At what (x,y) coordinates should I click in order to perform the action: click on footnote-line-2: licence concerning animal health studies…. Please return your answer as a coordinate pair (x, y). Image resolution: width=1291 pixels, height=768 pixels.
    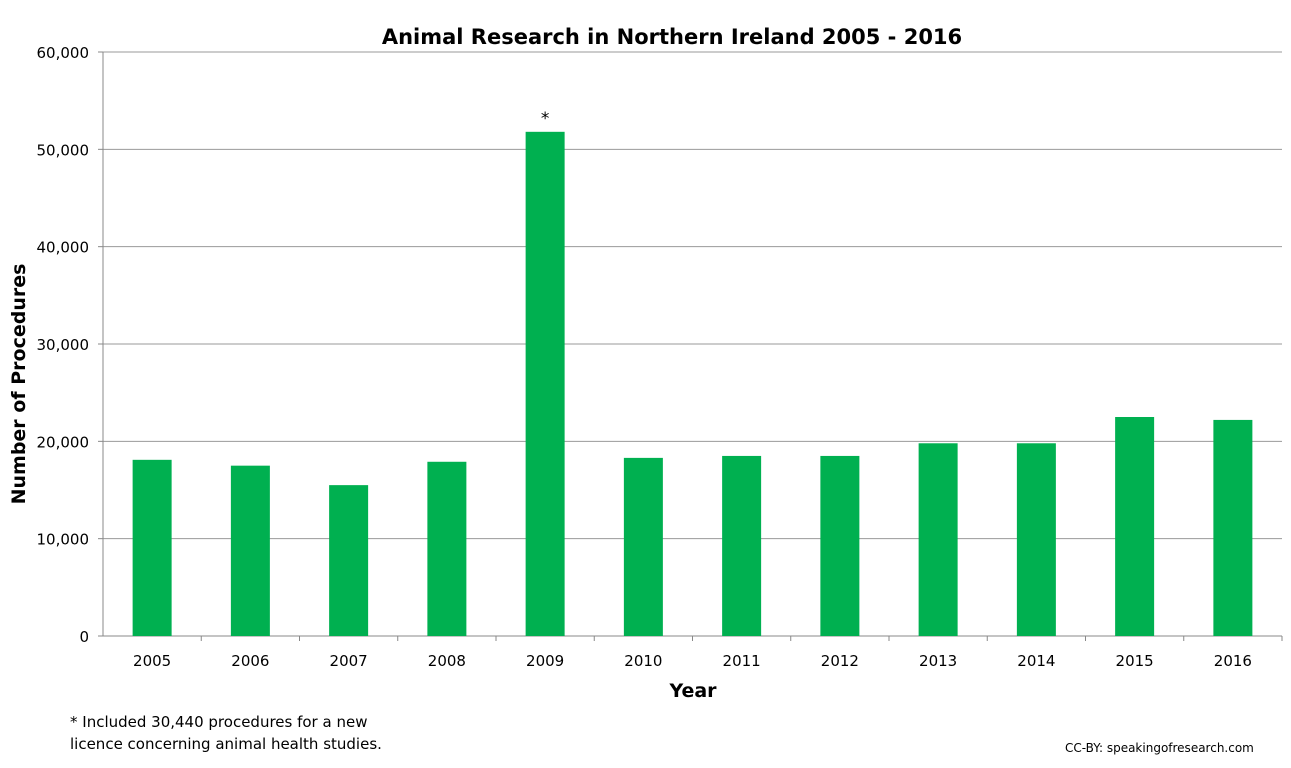
    Looking at the image, I should click on (226, 744).